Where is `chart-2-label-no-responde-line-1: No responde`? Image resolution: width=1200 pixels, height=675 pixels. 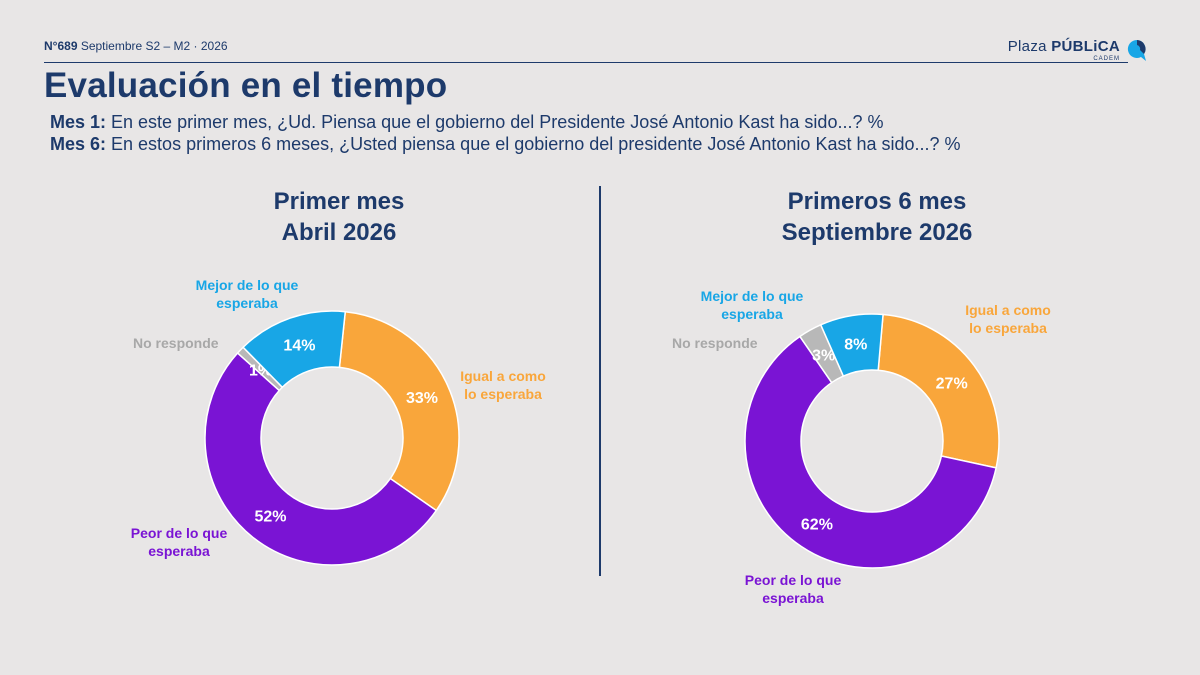
chart-2-label-no-responde-line-1: No responde is located at coordinates (715, 343).